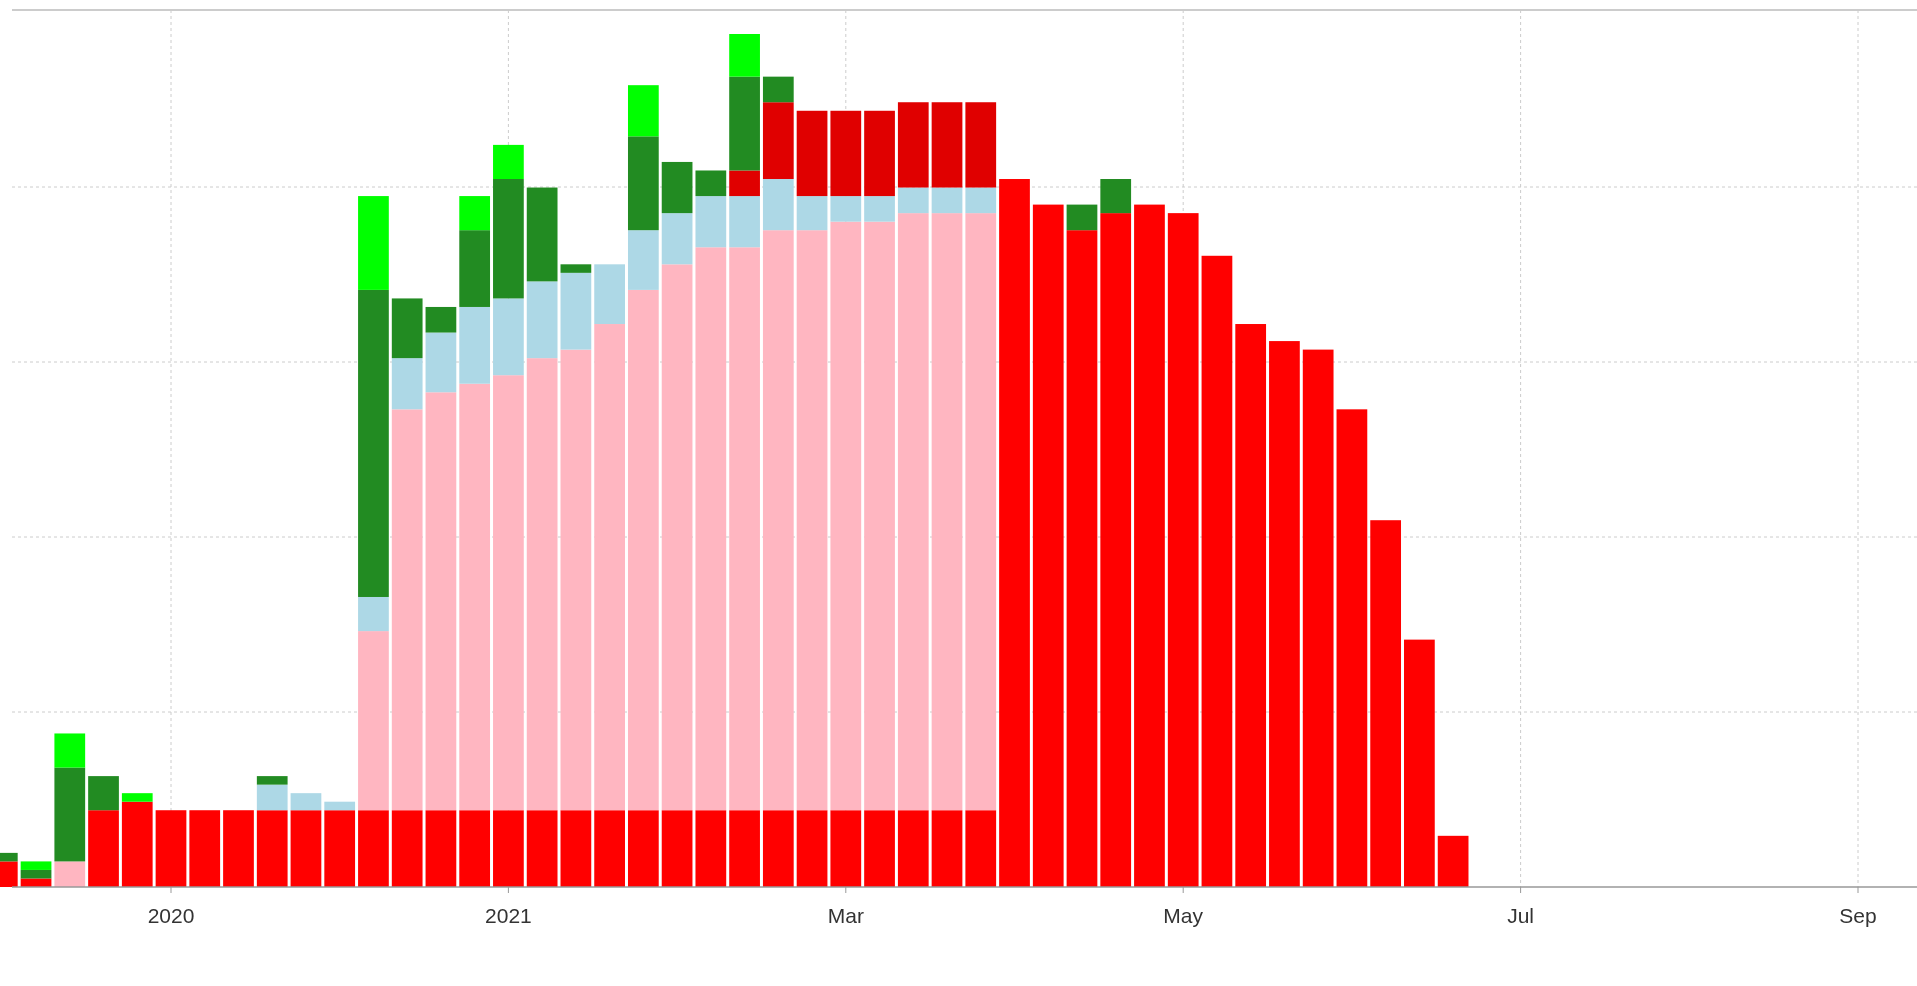 The width and height of the screenshot is (1917, 986). I want to click on x-tick-label: Sep, so click(1858, 915).